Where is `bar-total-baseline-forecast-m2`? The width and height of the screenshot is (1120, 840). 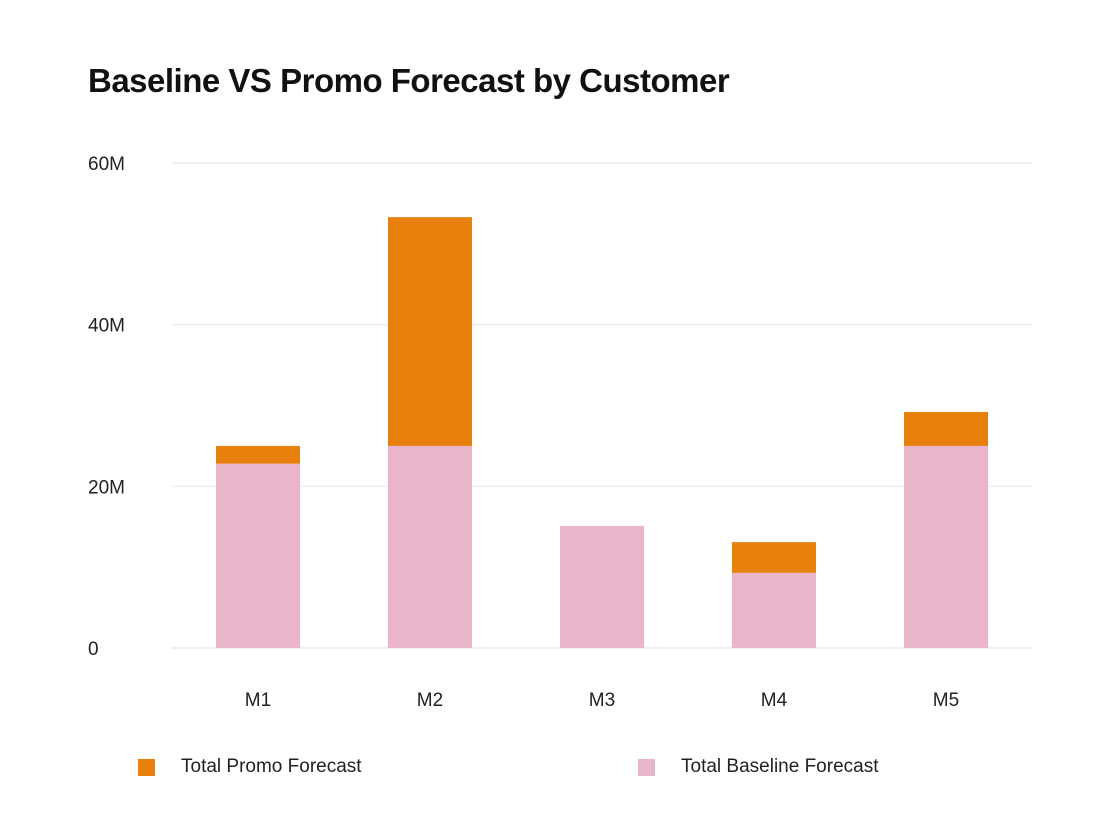
bar-total-baseline-forecast-m2 is located at coordinates (430, 546).